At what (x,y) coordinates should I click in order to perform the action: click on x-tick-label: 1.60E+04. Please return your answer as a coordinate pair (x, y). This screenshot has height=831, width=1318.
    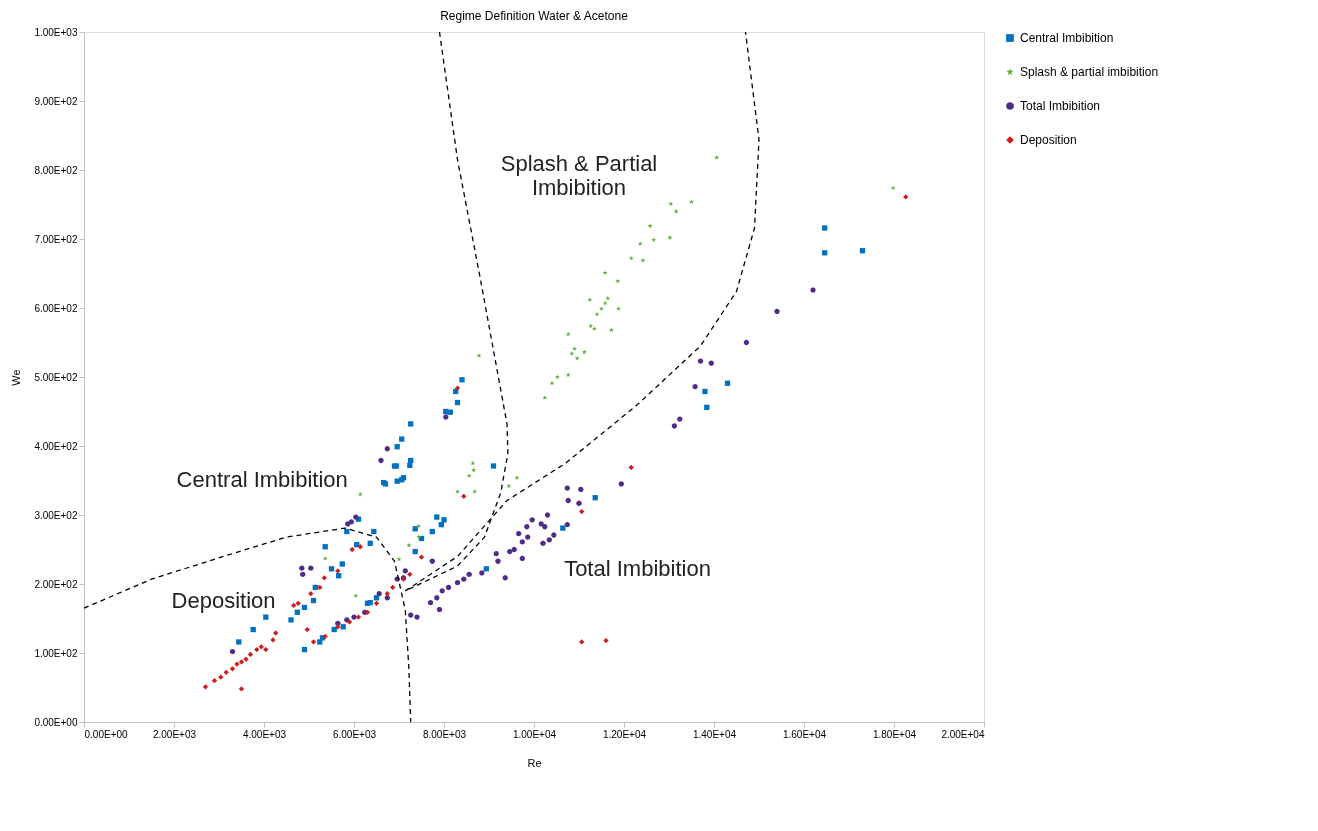
    Looking at the image, I should click on (804, 734).